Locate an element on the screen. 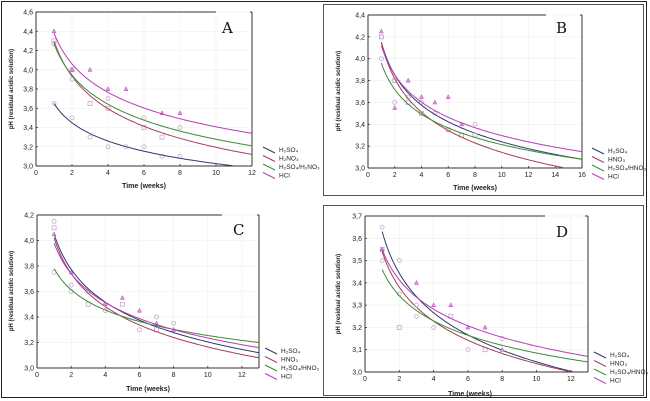 This screenshot has height=401, width=650. panel-d-legend-label: HCl is located at coordinates (615, 381).